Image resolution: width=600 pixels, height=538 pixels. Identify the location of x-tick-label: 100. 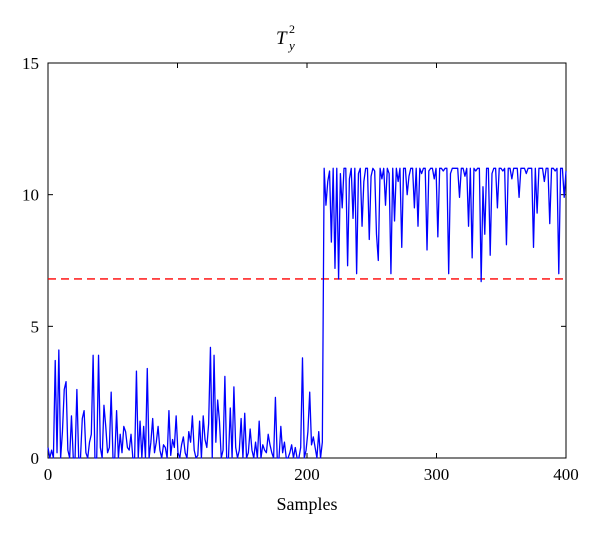
(178, 474).